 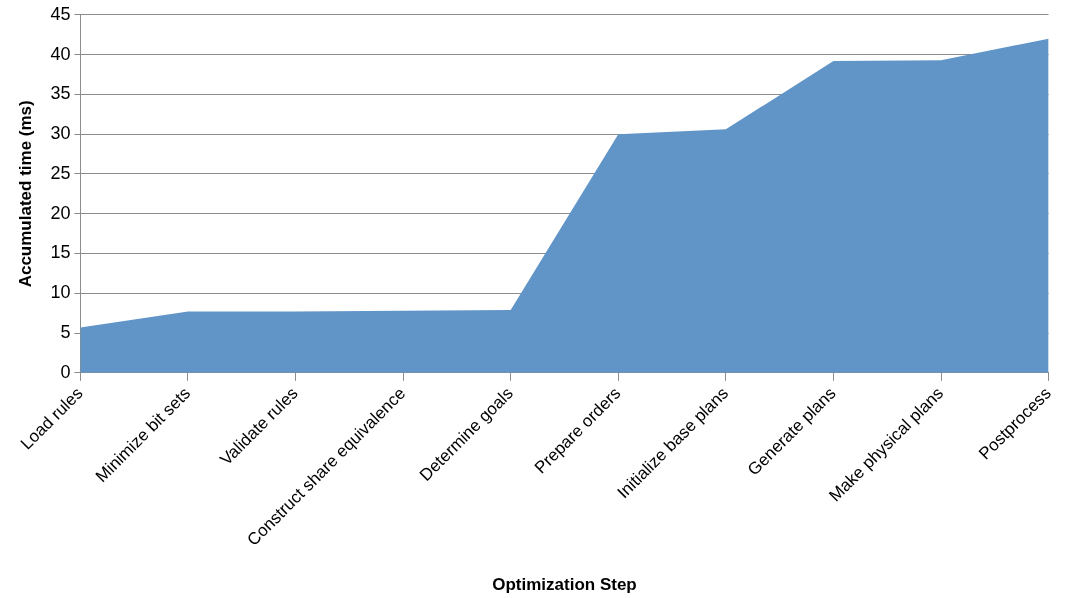 I want to click on y-tick-label: 20, so click(x=60, y=212).